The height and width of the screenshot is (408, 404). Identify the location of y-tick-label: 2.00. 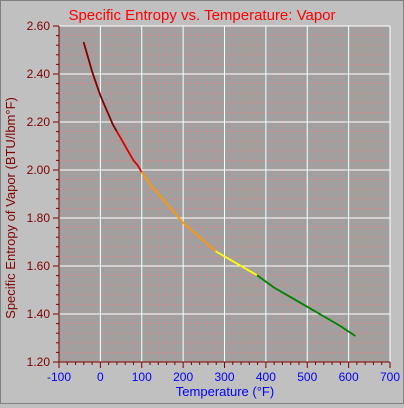
(39, 170).